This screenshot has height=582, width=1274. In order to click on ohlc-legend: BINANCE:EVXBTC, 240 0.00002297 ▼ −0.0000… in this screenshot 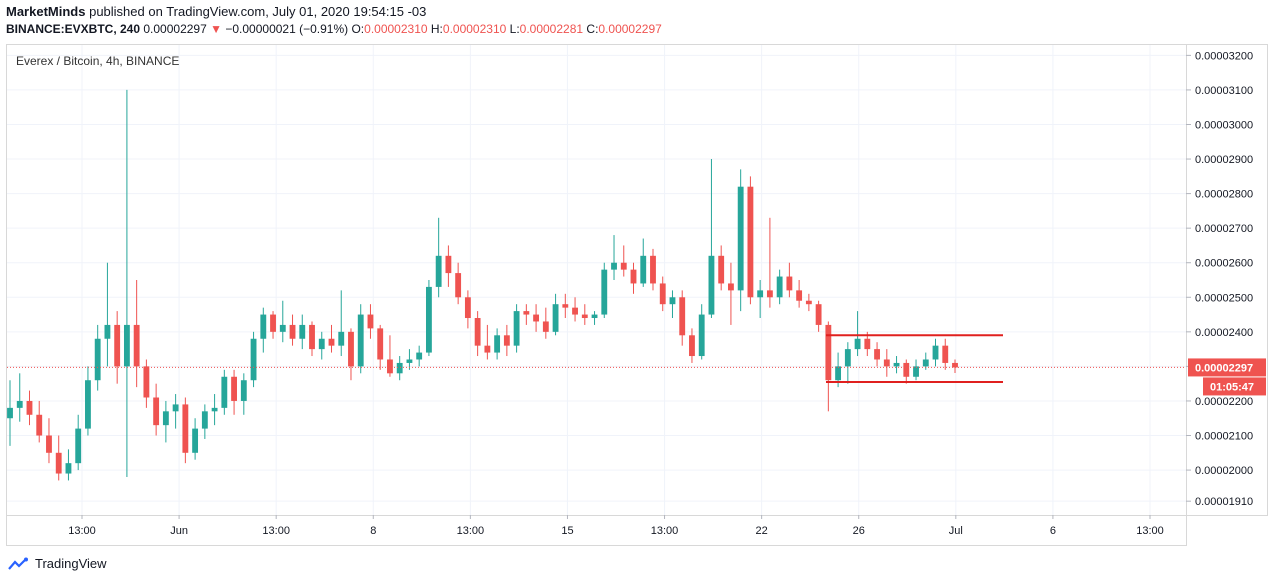, I will do `click(334, 29)`.